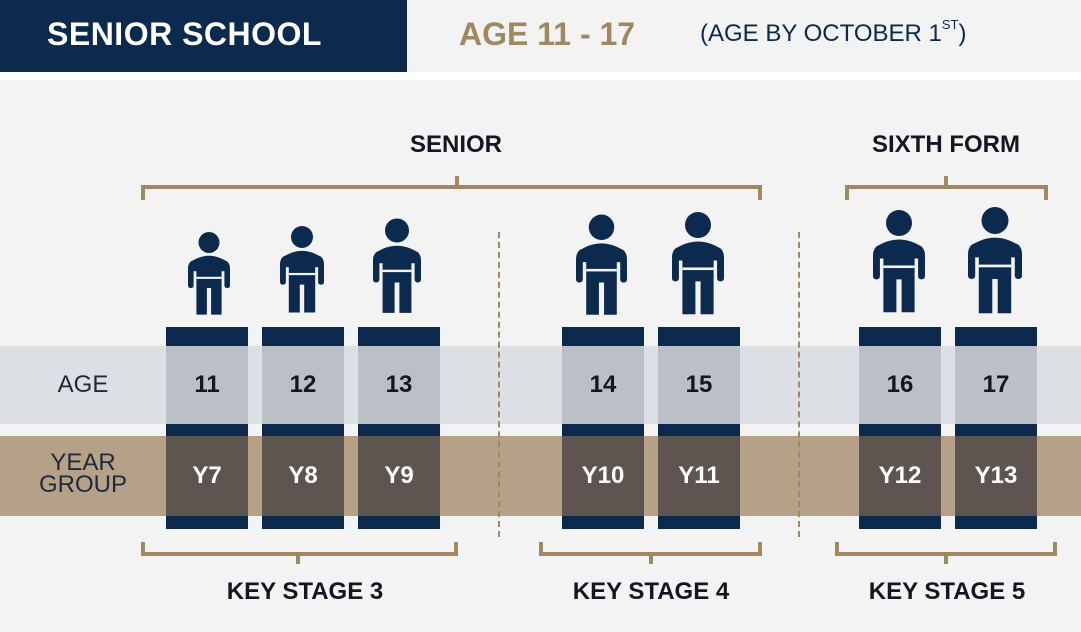 Image resolution: width=1081 pixels, height=632 pixels. What do you see at coordinates (996, 385) in the screenshot?
I see `age-cell: 17` at bounding box center [996, 385].